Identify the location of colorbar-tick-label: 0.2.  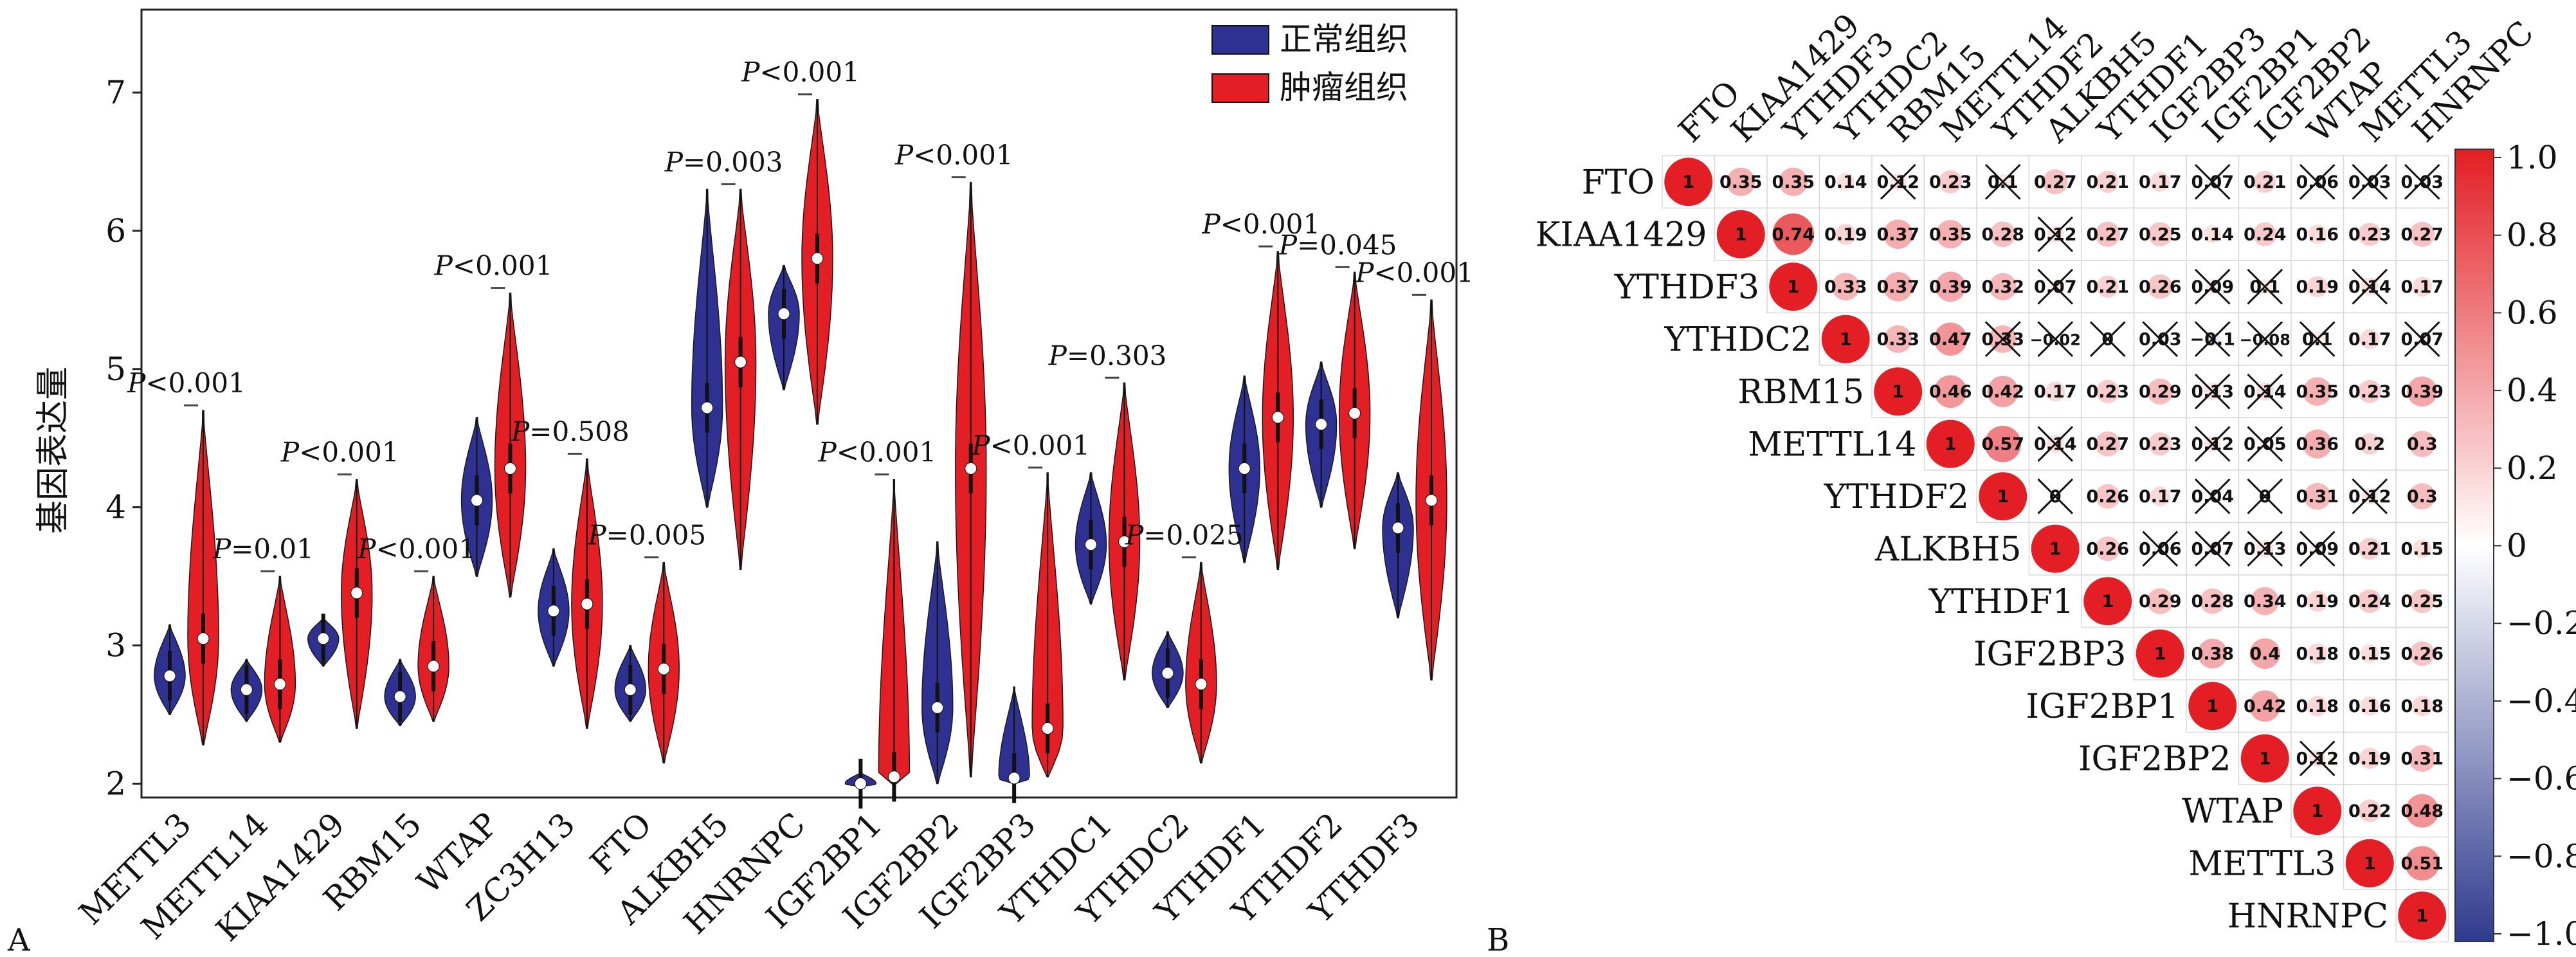
(2532, 468).